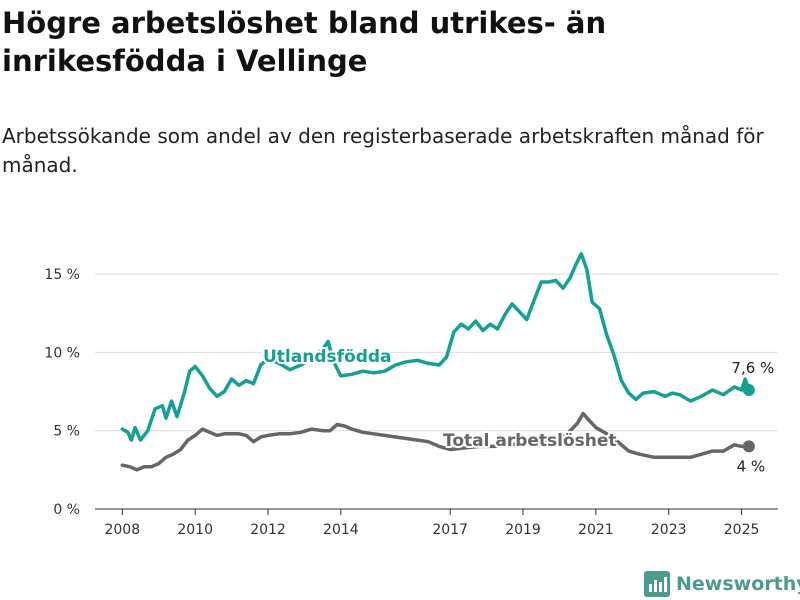  Describe the element at coordinates (517, 410) in the screenshot. I see `series-labels: Utlandsfödda Total arbetslöshet 7,6 % 4 %` at that location.